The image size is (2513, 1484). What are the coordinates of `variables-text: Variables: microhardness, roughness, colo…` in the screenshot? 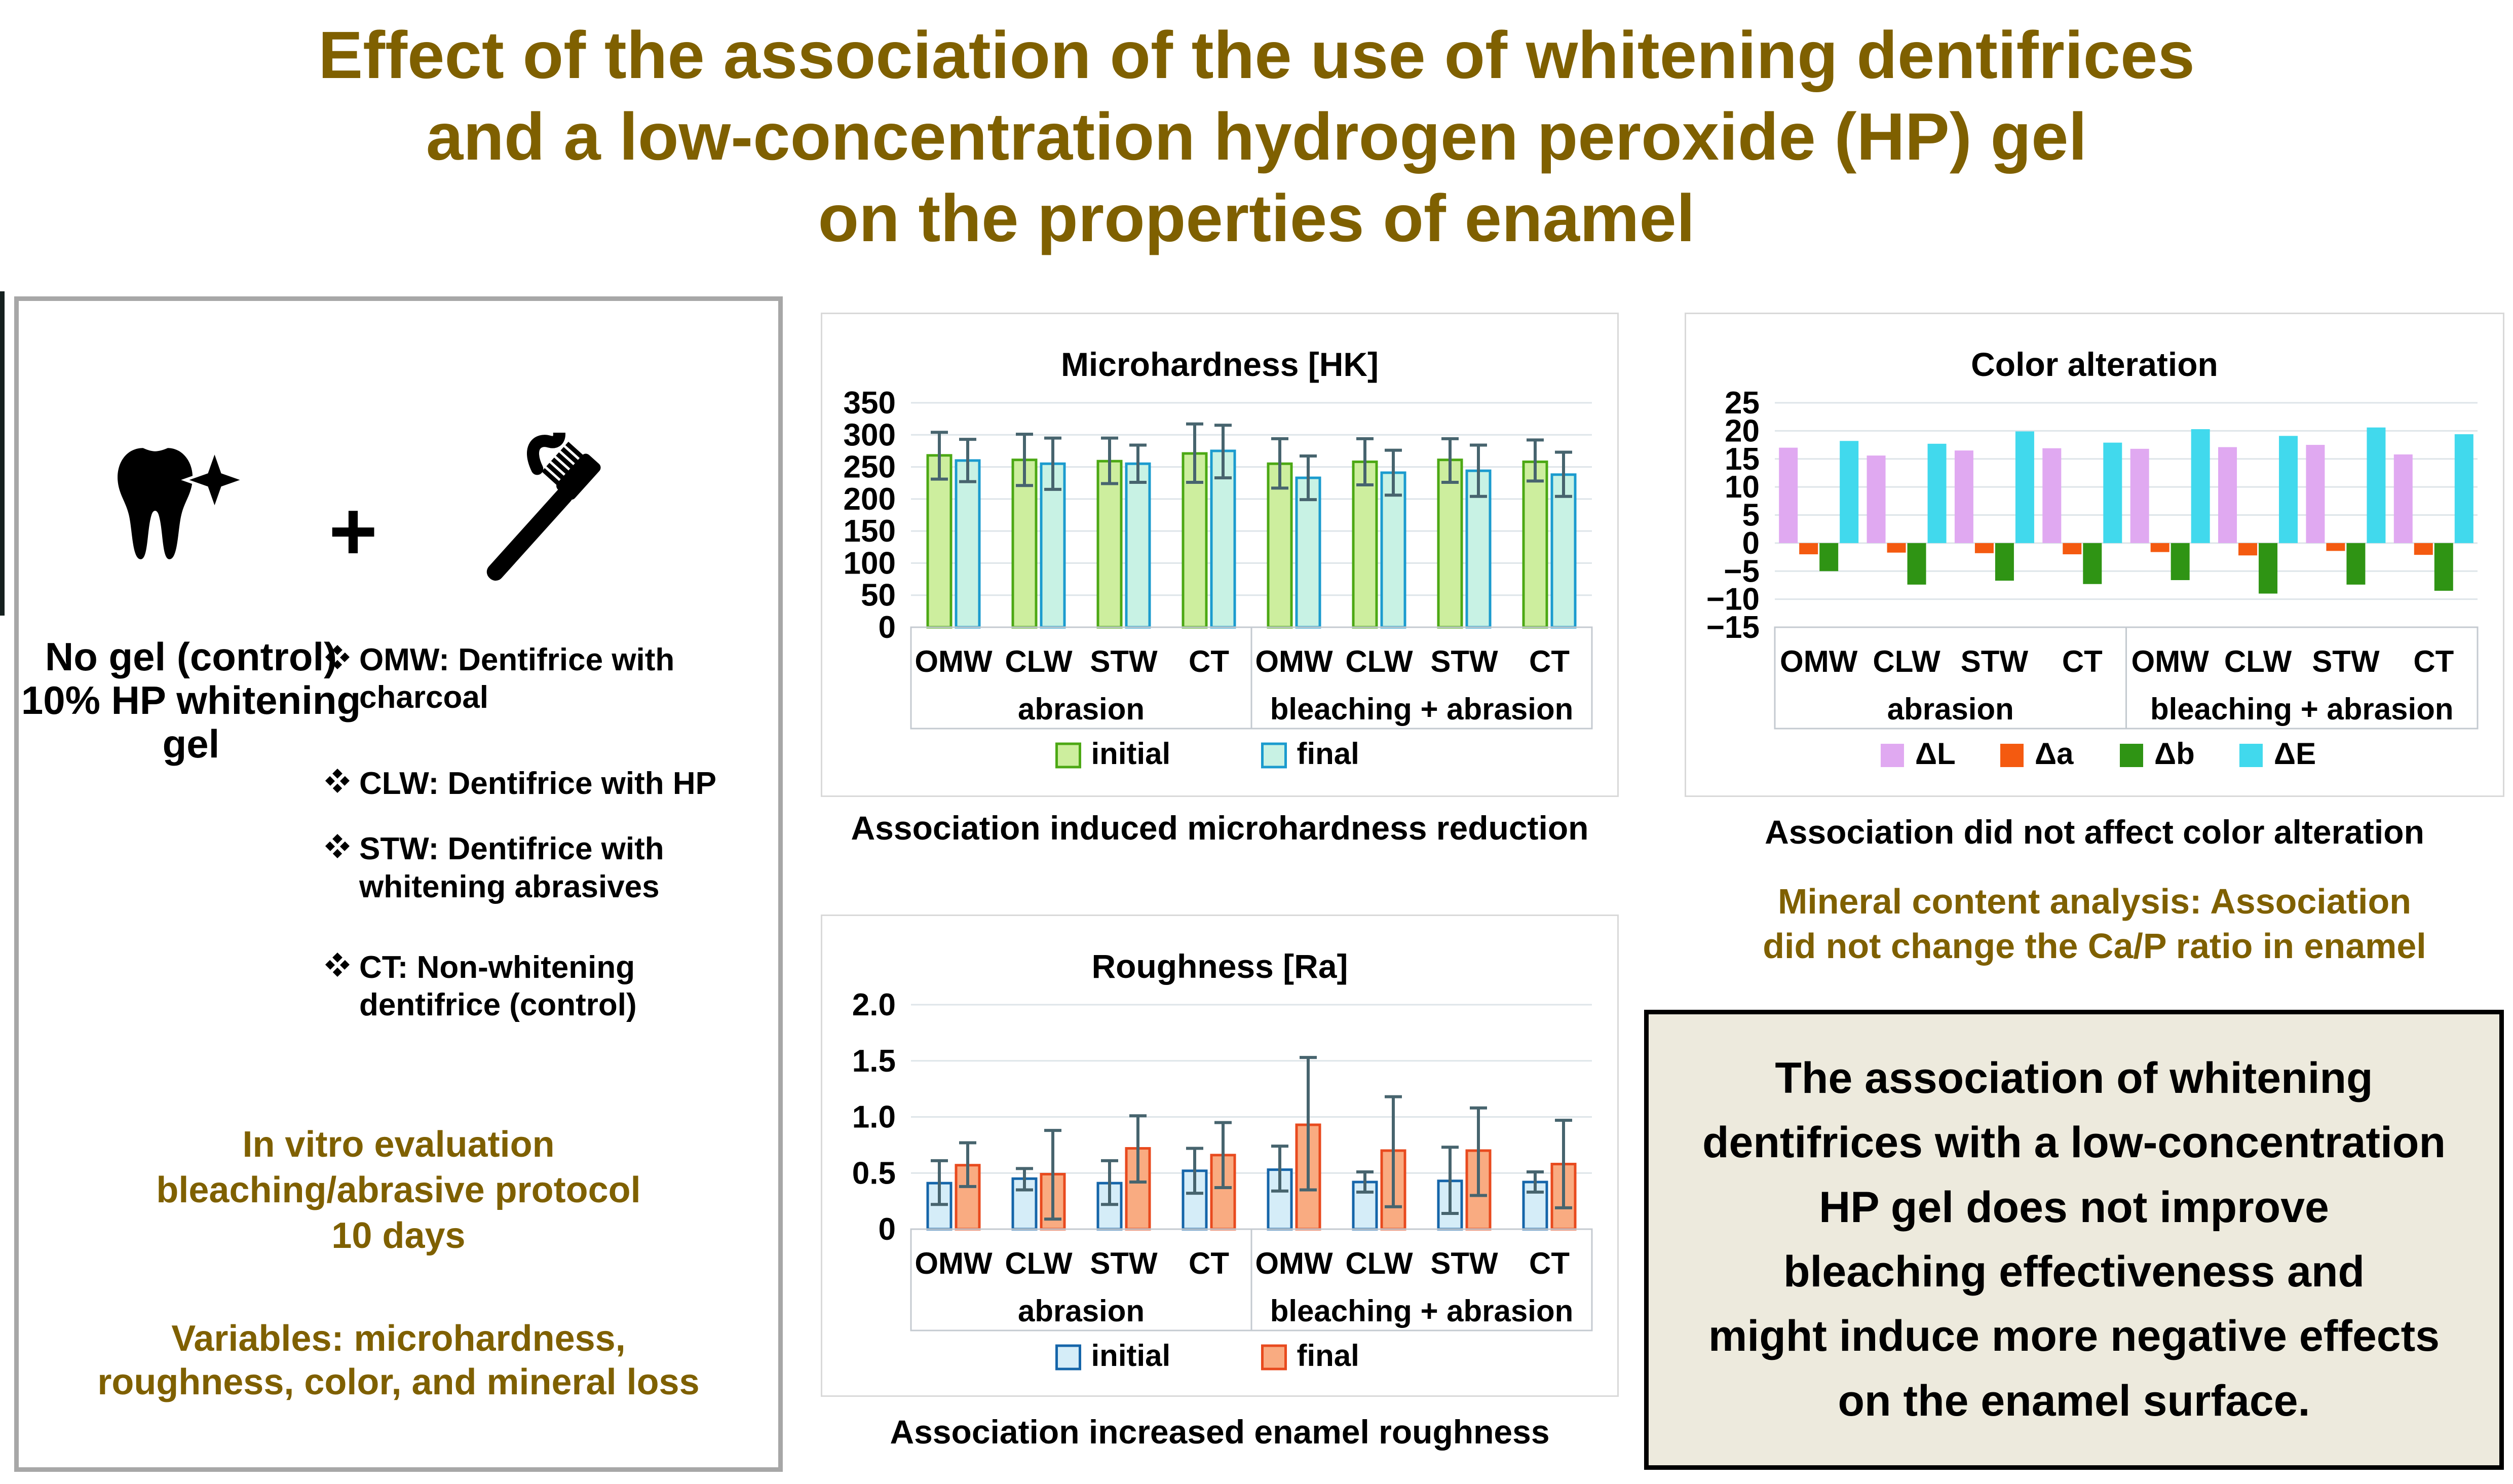 It's located at (399, 1360).